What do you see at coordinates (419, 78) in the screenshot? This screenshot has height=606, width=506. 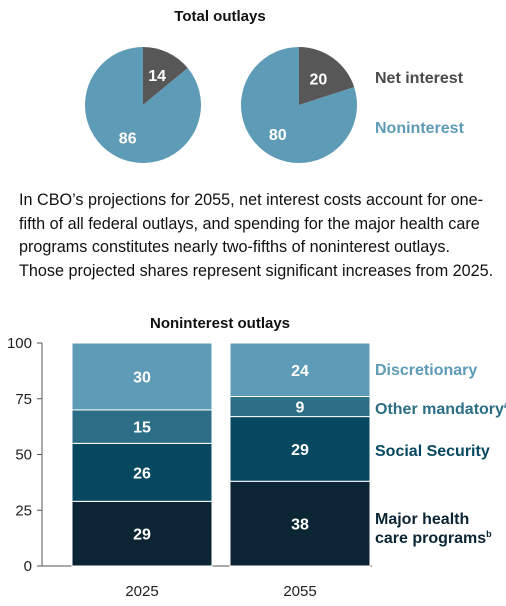 I see `pie-legend-net-interest: Net interest` at bounding box center [419, 78].